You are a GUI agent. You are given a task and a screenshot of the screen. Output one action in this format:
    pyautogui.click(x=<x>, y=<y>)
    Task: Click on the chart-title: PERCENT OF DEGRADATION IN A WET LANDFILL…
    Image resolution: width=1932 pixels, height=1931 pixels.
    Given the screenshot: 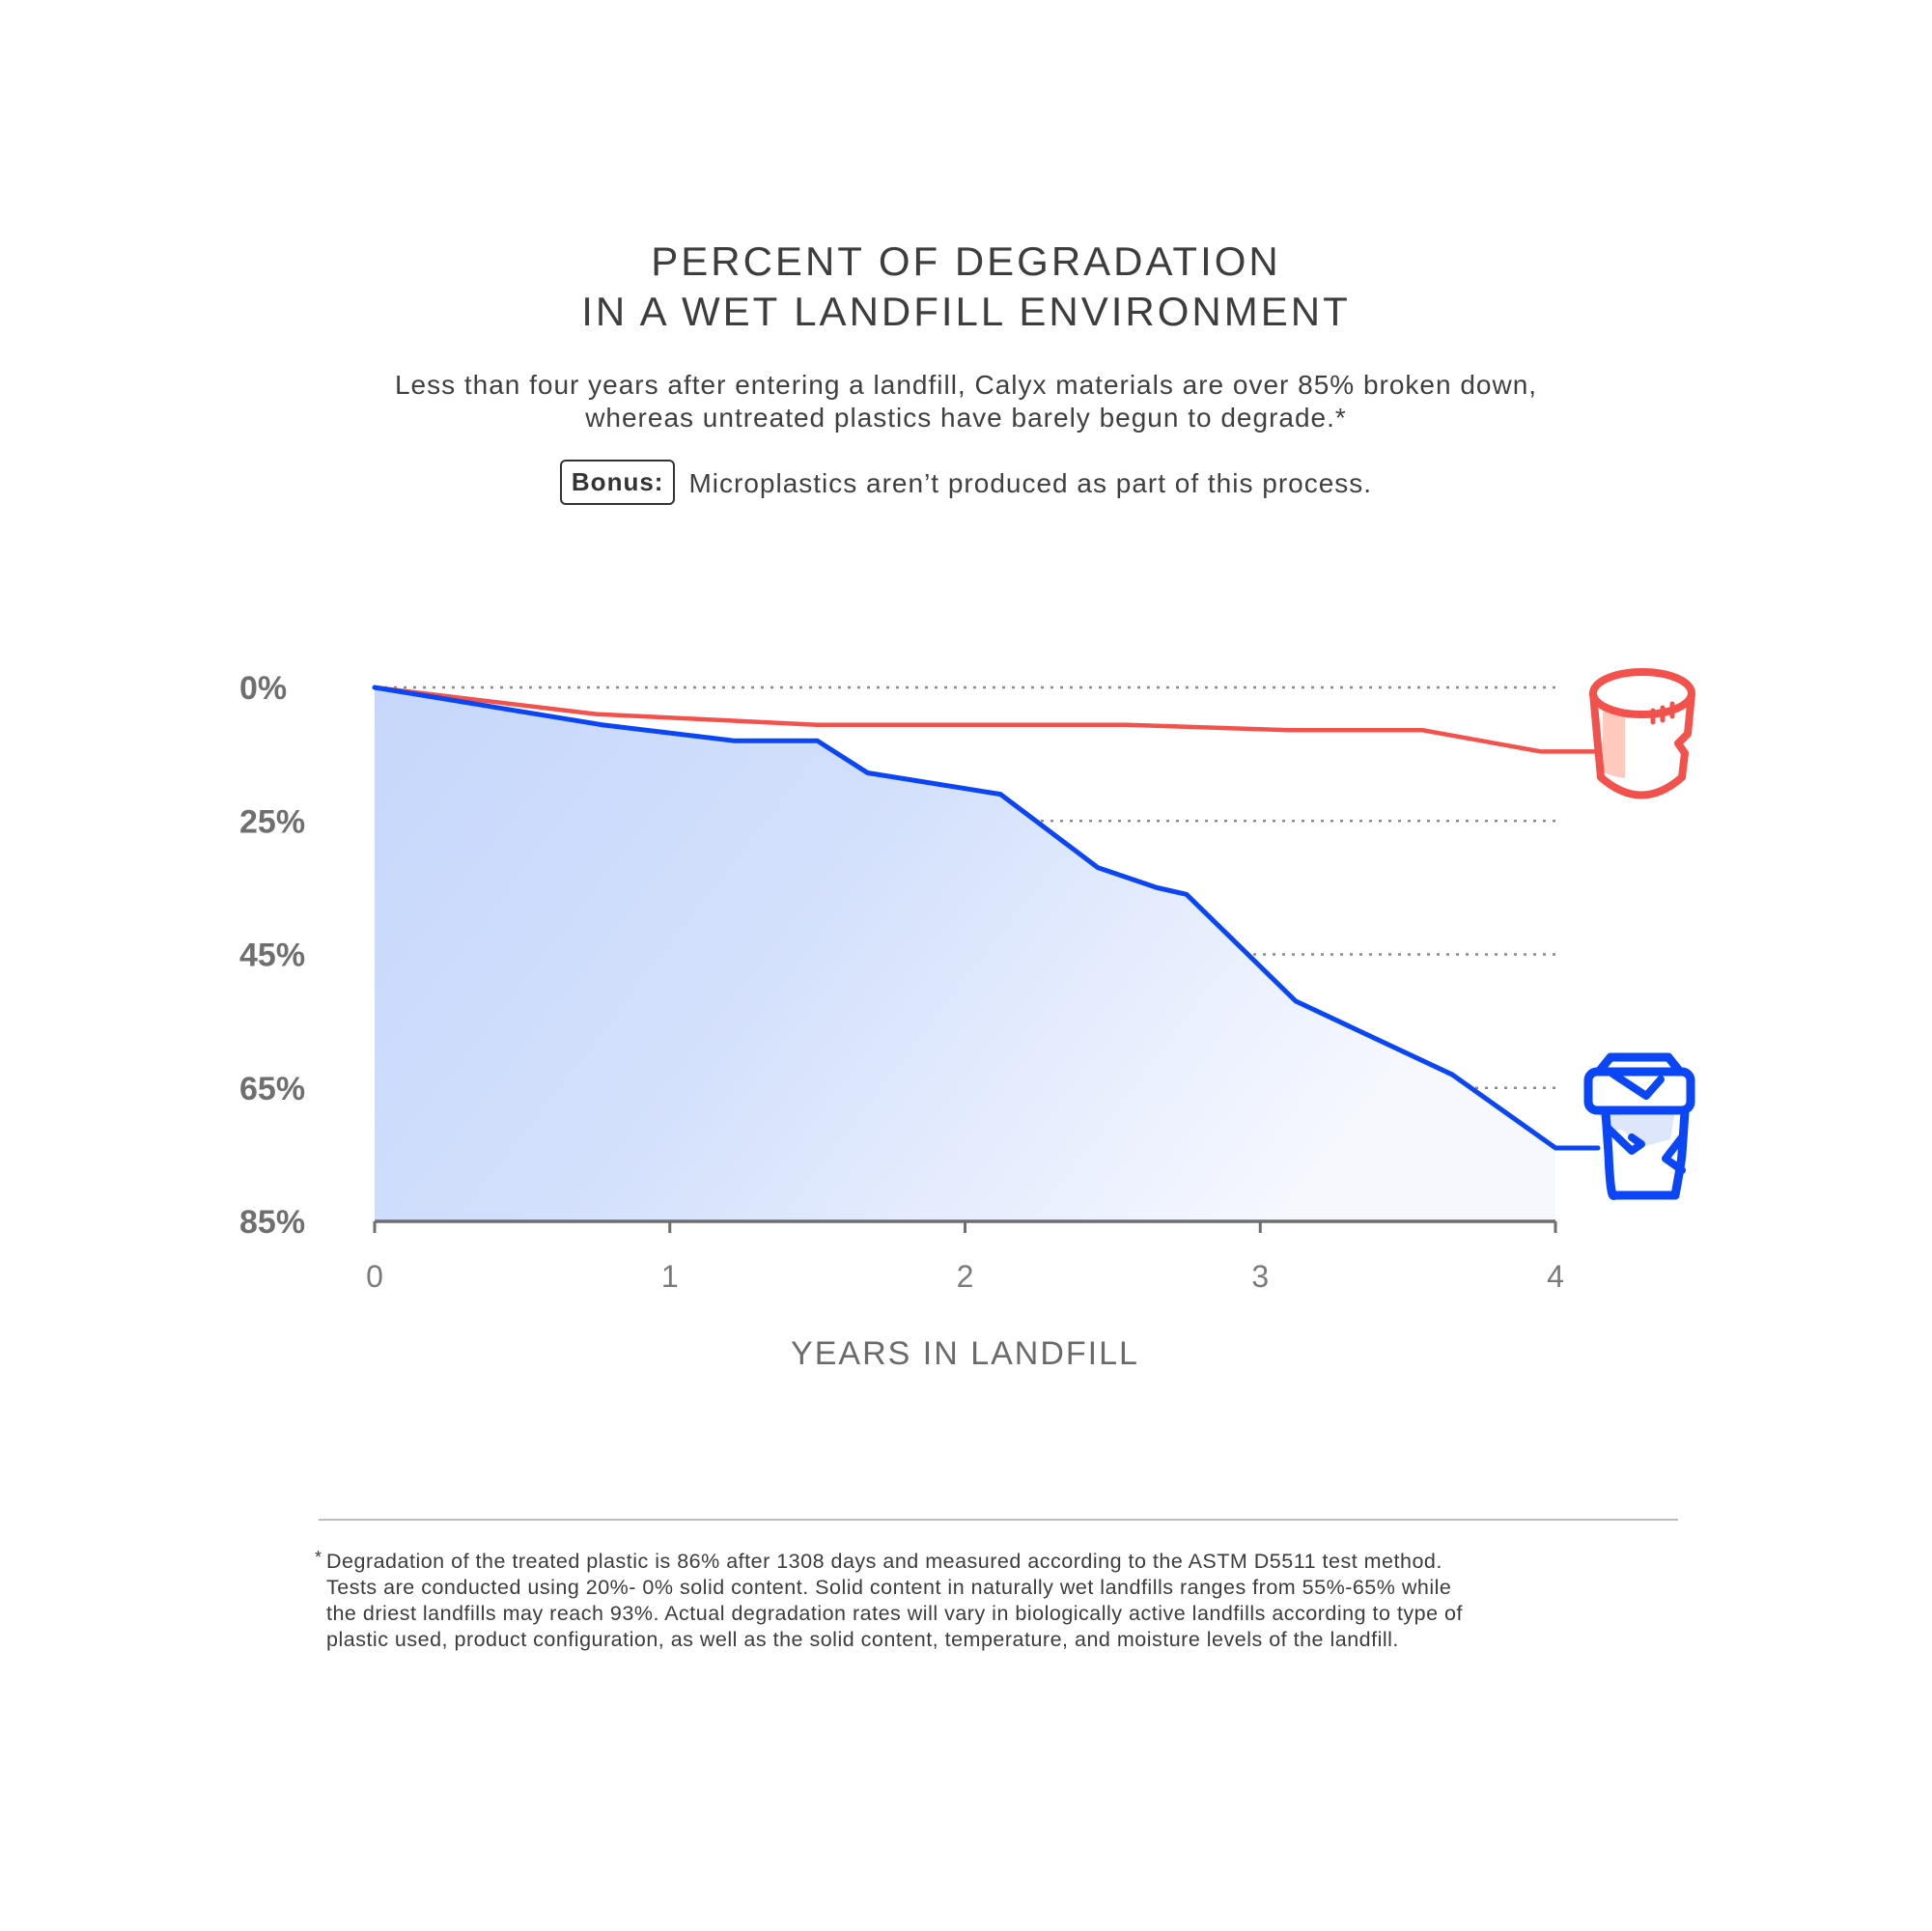 What is the action you would take?
    pyautogui.click(x=966, y=287)
    